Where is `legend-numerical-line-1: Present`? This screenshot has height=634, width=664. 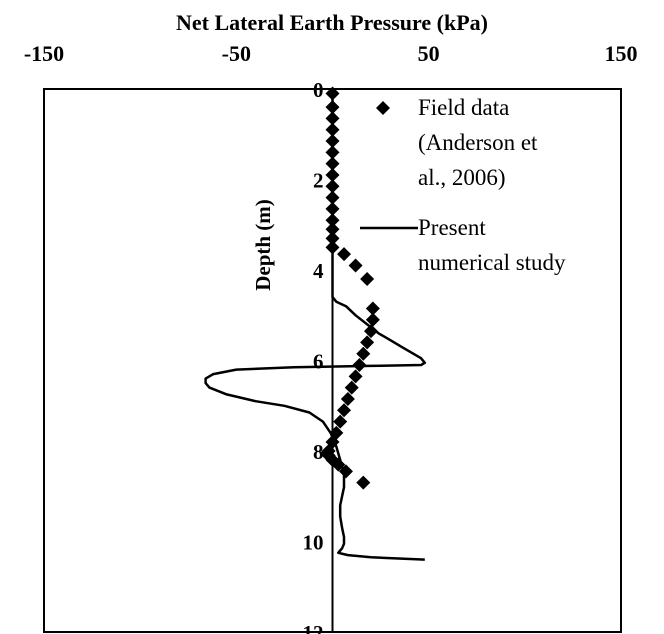
legend-numerical-line-1: Present is located at coordinates (452, 227).